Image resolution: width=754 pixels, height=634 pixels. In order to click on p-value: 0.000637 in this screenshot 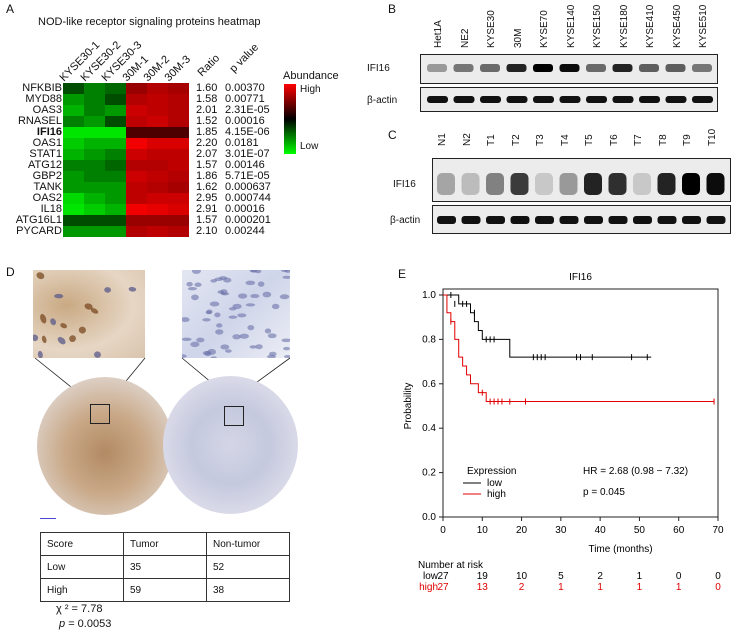, I will do `click(248, 187)`.